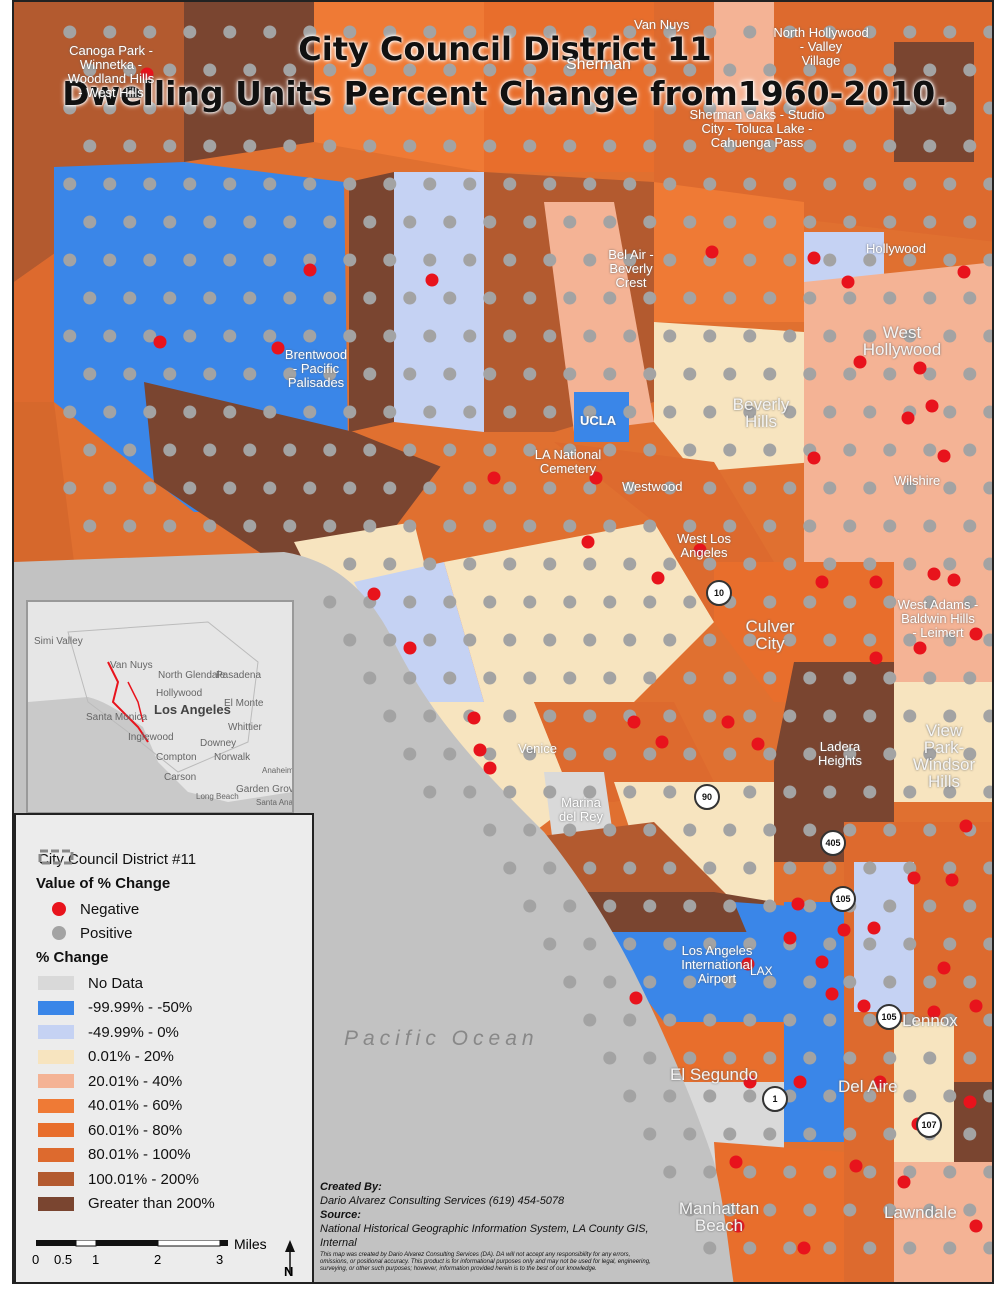  What do you see at coordinates (131, 665) in the screenshot?
I see `inset-label-1: Van Nuys` at bounding box center [131, 665].